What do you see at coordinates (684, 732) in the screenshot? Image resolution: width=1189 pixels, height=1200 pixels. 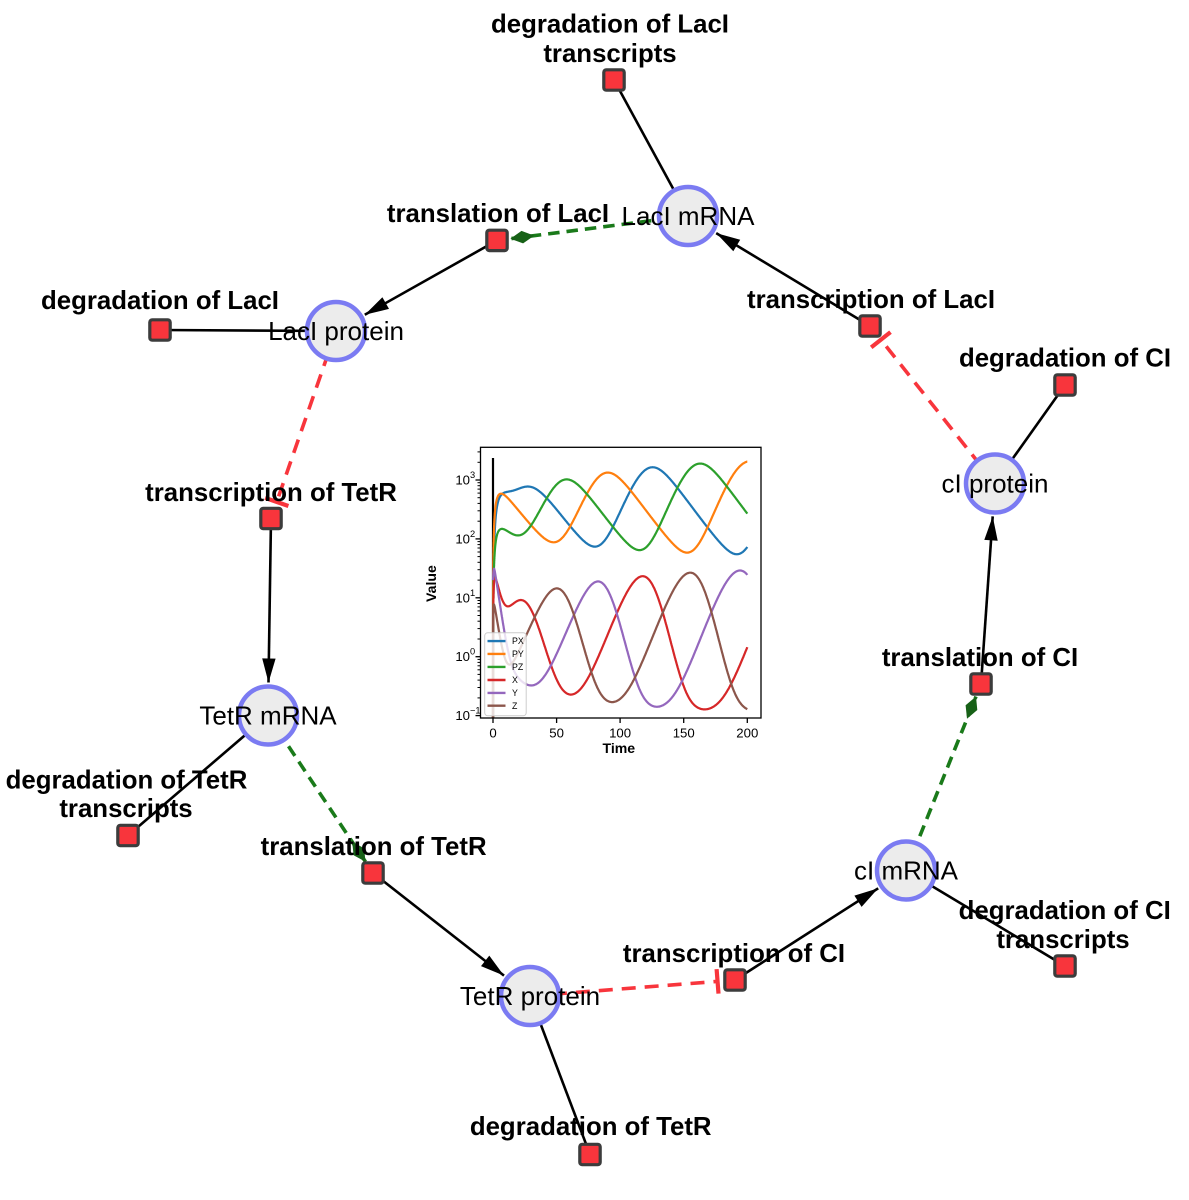 I see `svg-text: 150` at bounding box center [684, 732].